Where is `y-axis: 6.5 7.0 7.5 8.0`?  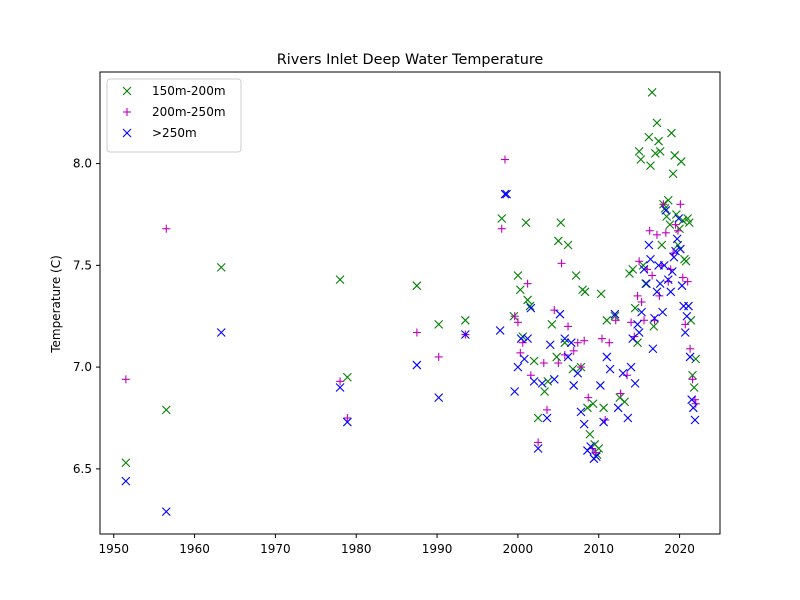
y-axis: 6.5 7.0 7.5 8.0 is located at coordinates (86, 316).